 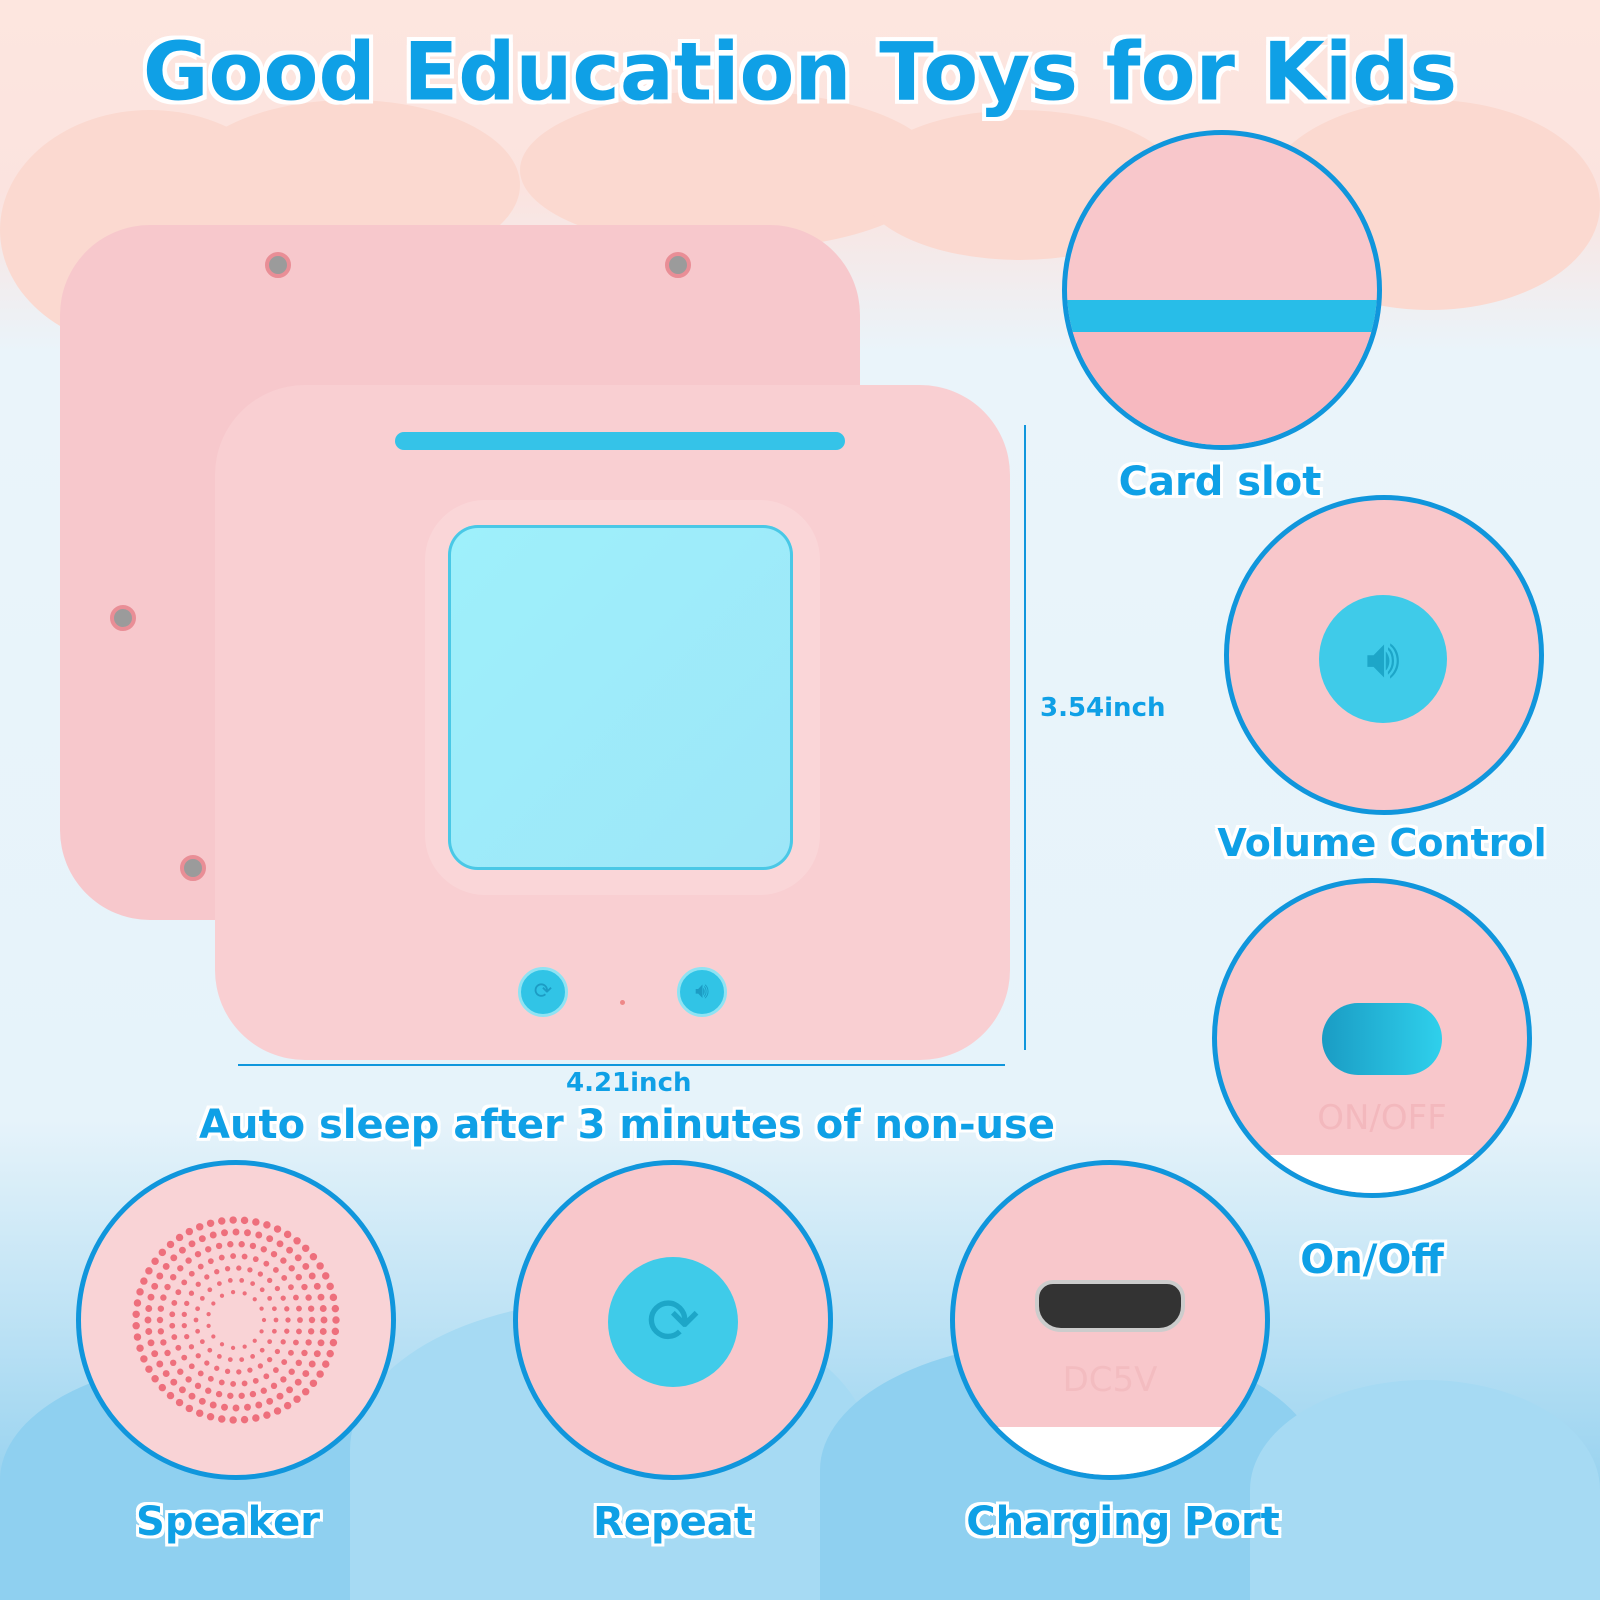 What do you see at coordinates (543, 992) in the screenshot?
I see `repeat-button: ⟳` at bounding box center [543, 992].